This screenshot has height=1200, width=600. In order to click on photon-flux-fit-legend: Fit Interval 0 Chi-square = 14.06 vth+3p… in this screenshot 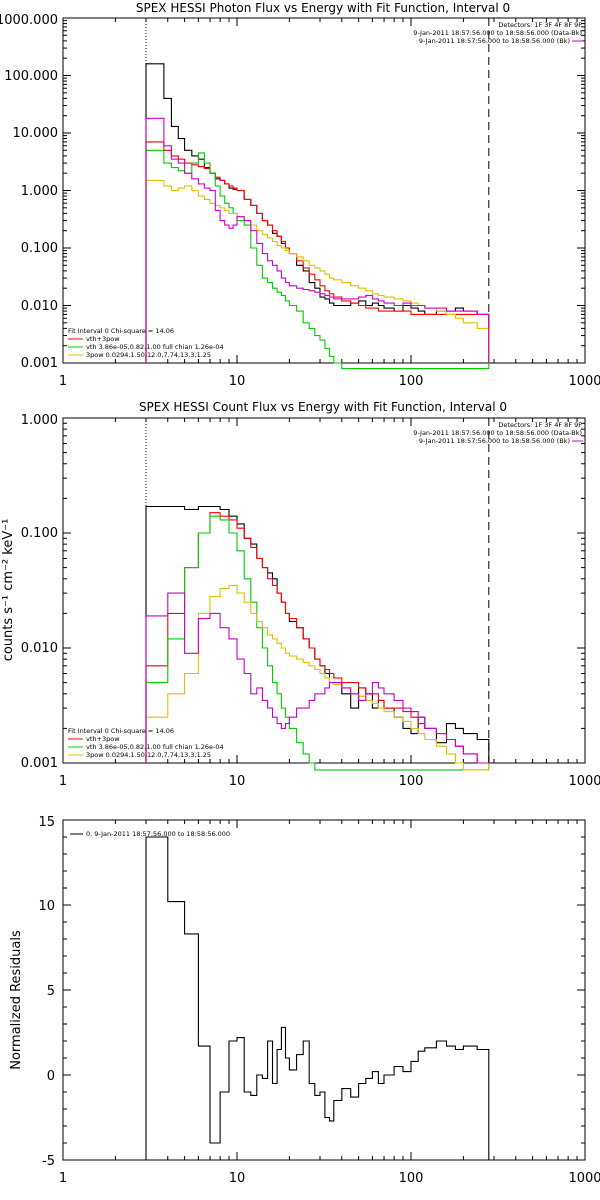, I will do `click(146, 343)`.